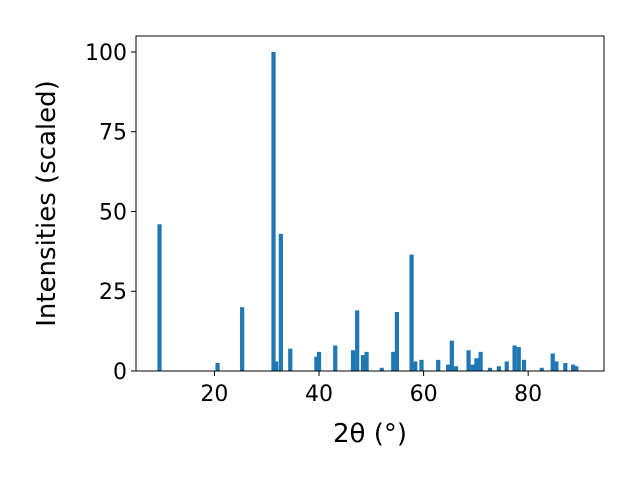  Describe the element at coordinates (319, 394) in the screenshot. I see `x-tick-label: 40` at that location.